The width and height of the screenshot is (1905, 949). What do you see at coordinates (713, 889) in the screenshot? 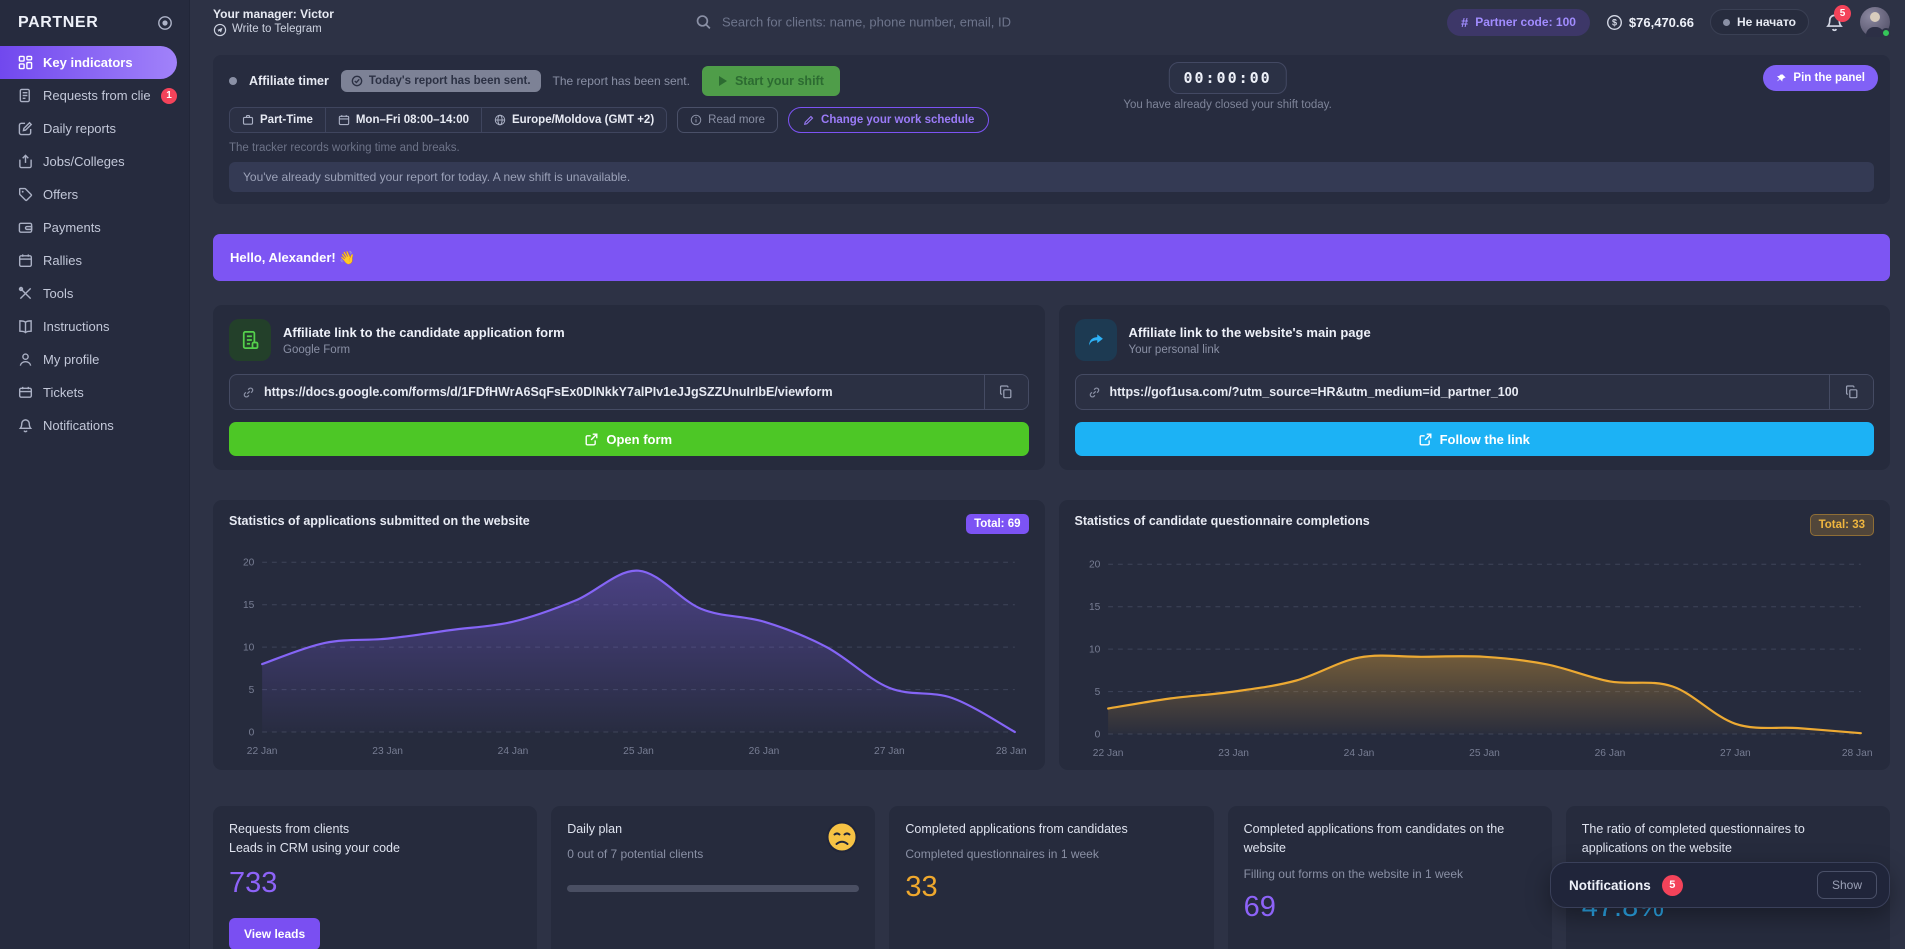
I see `daily-plan-progress-bar` at bounding box center [713, 889].